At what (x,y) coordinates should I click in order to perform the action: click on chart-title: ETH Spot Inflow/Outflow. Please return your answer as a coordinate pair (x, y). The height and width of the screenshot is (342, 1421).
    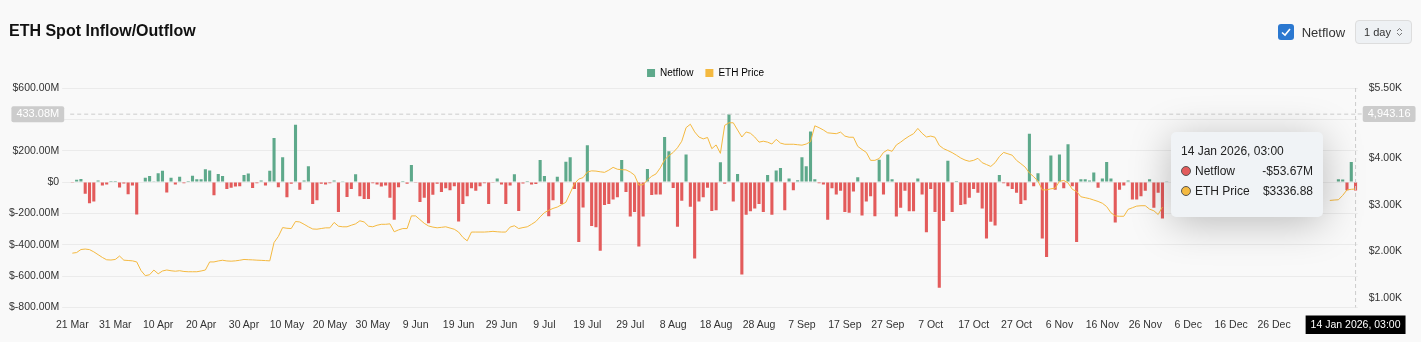
    Looking at the image, I should click on (102, 31).